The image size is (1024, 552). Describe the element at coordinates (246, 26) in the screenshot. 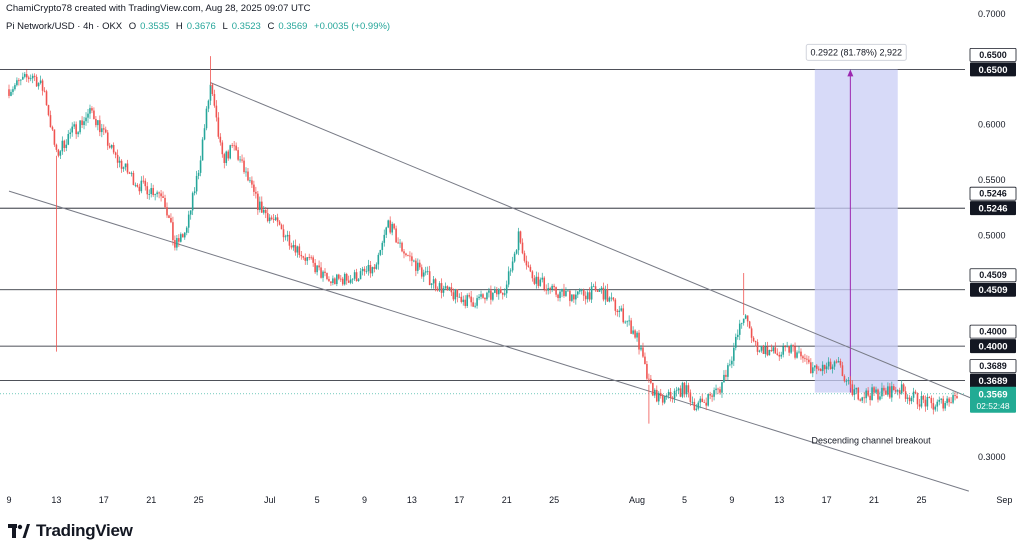

I see `low-value: 0.3523` at that location.